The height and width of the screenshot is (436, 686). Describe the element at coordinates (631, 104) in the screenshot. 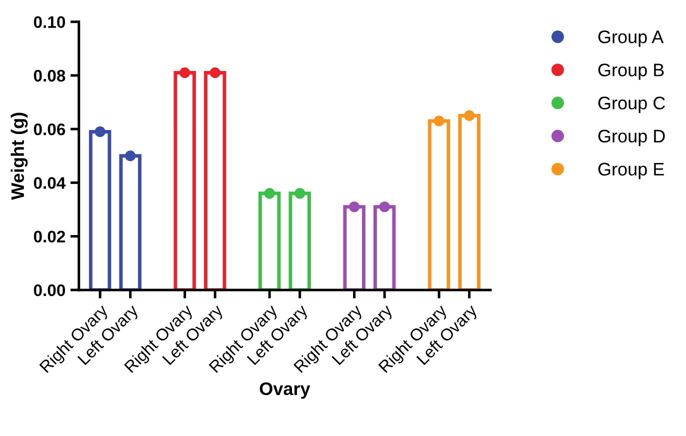

I see `legend-label: Group C` at that location.